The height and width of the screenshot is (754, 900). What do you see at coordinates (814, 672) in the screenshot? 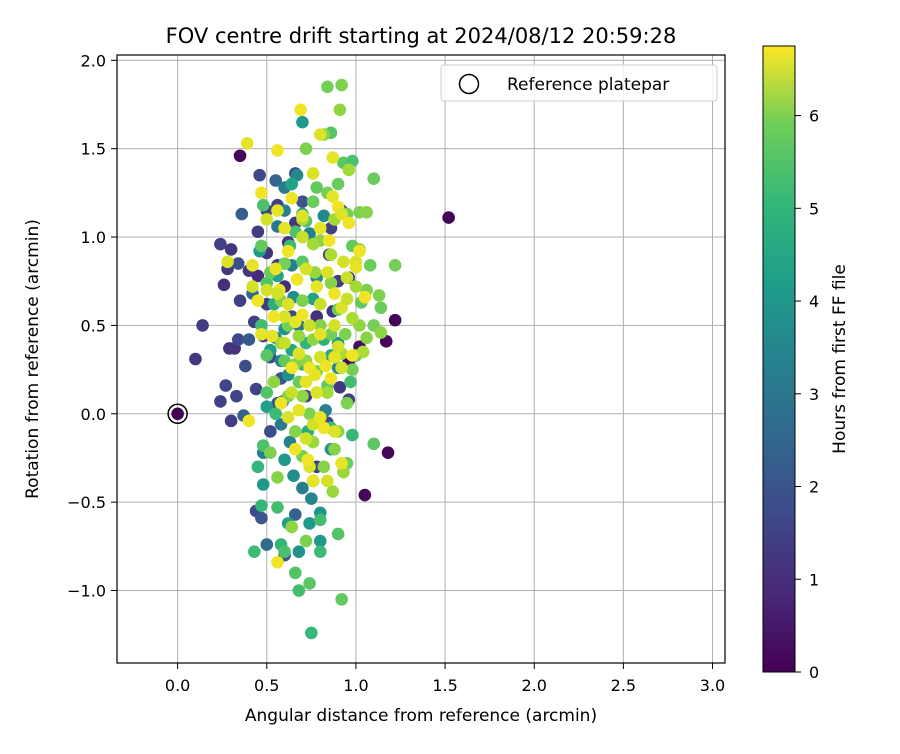
I see `colorbar-tick-label: 0` at bounding box center [814, 672].